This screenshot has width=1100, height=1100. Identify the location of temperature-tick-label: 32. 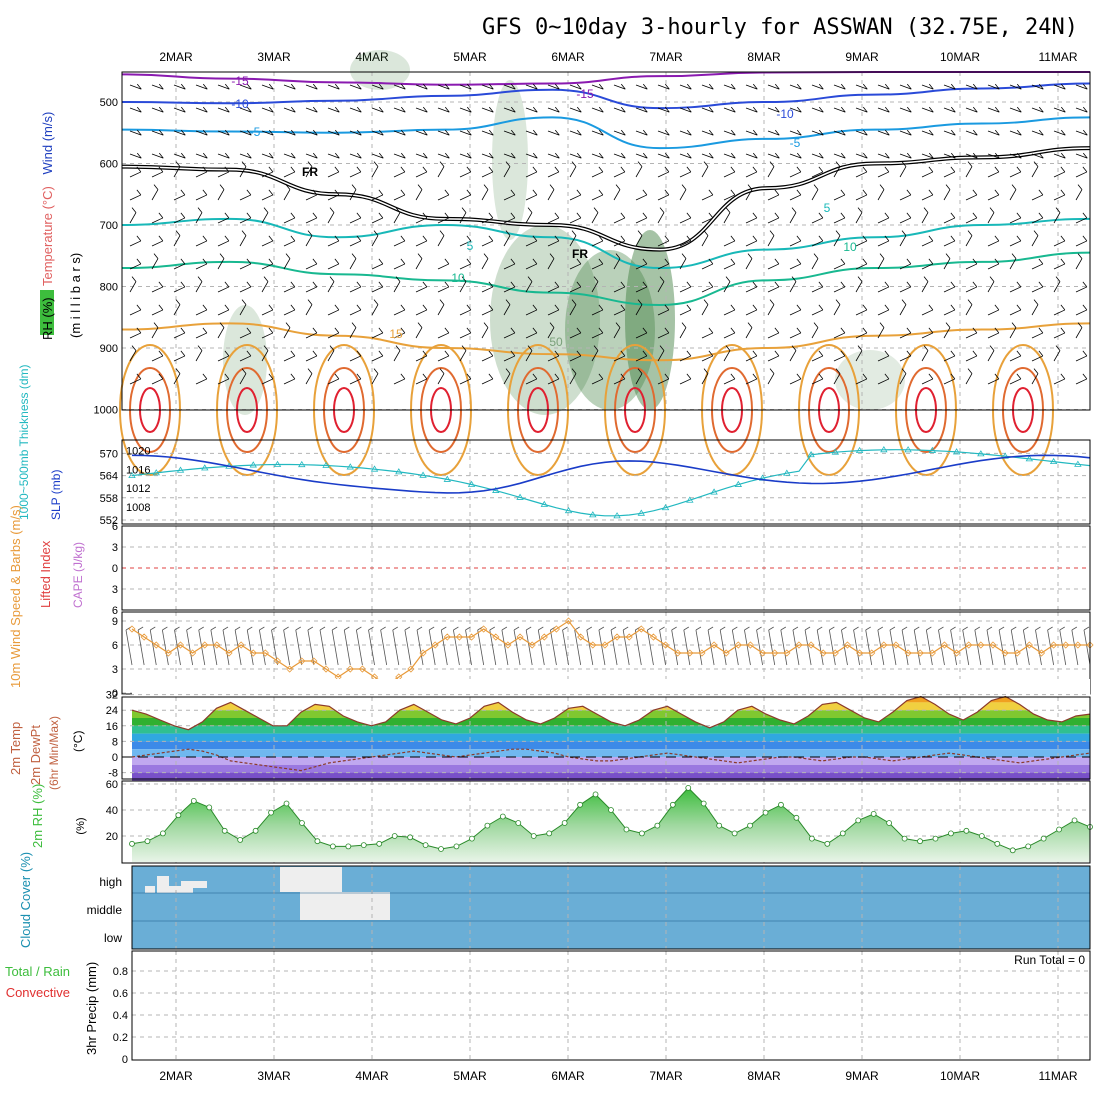
(112, 696).